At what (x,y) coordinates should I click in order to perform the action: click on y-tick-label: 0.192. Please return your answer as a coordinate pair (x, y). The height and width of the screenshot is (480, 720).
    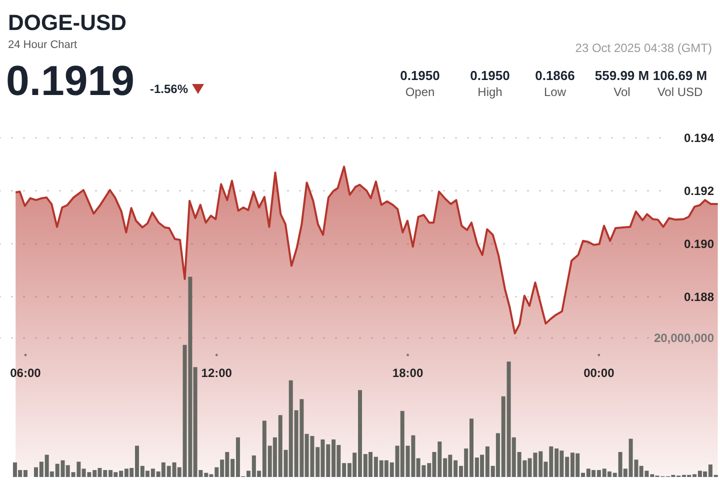
    Looking at the image, I should click on (699, 191).